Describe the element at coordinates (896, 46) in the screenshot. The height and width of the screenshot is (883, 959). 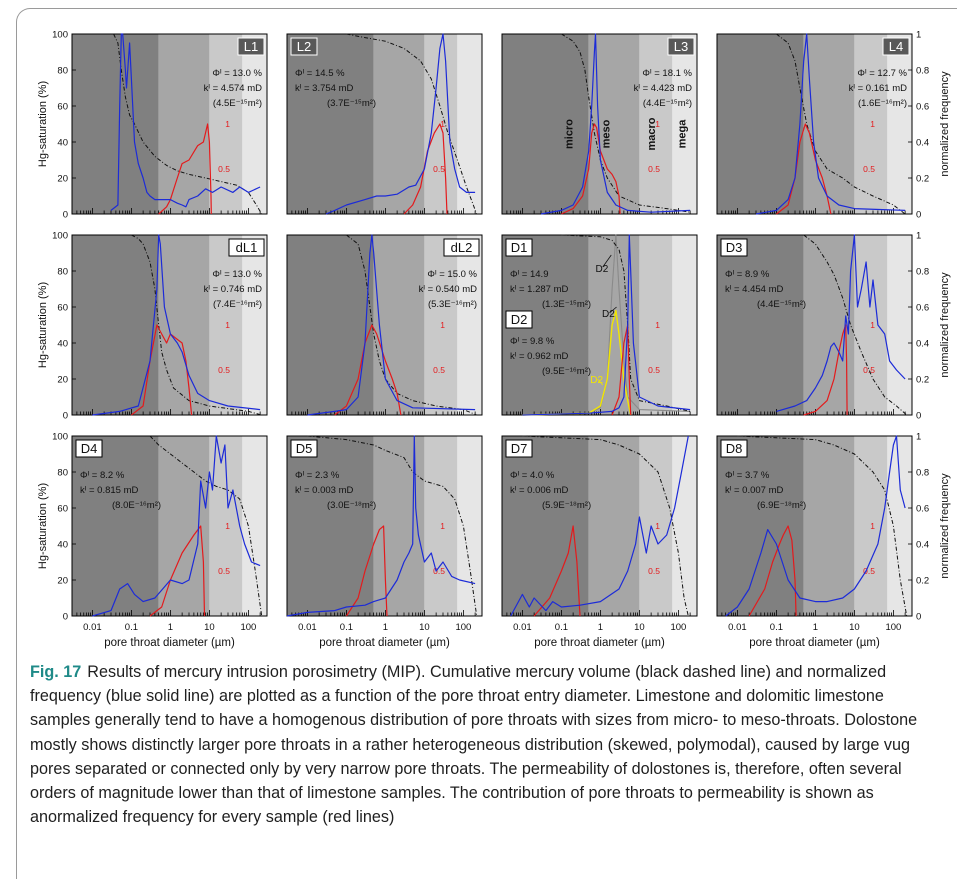
I see `sample-label-l4: L4` at that location.